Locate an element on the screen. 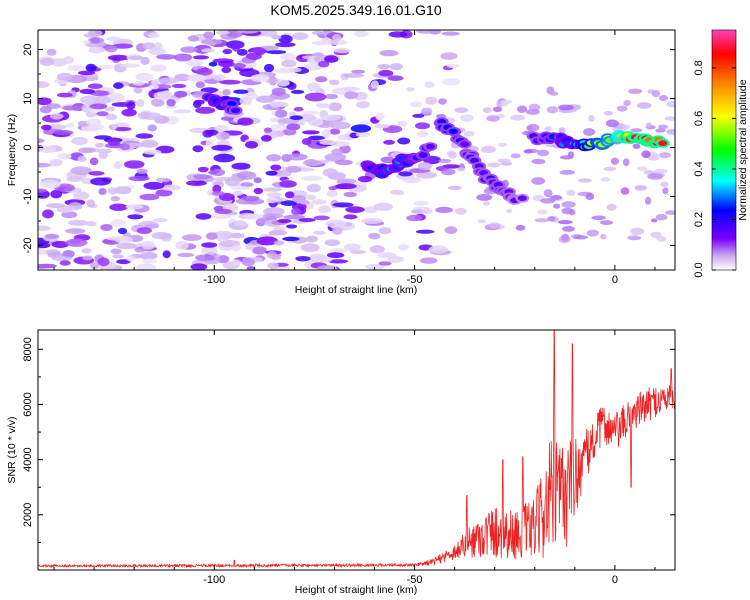 This screenshot has width=750, height=600. colorbar-gradient is located at coordinates (724, 150).